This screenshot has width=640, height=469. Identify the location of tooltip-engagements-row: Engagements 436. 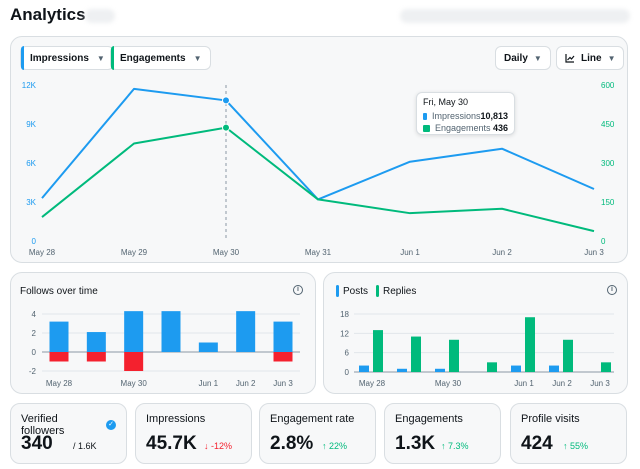
(465, 128).